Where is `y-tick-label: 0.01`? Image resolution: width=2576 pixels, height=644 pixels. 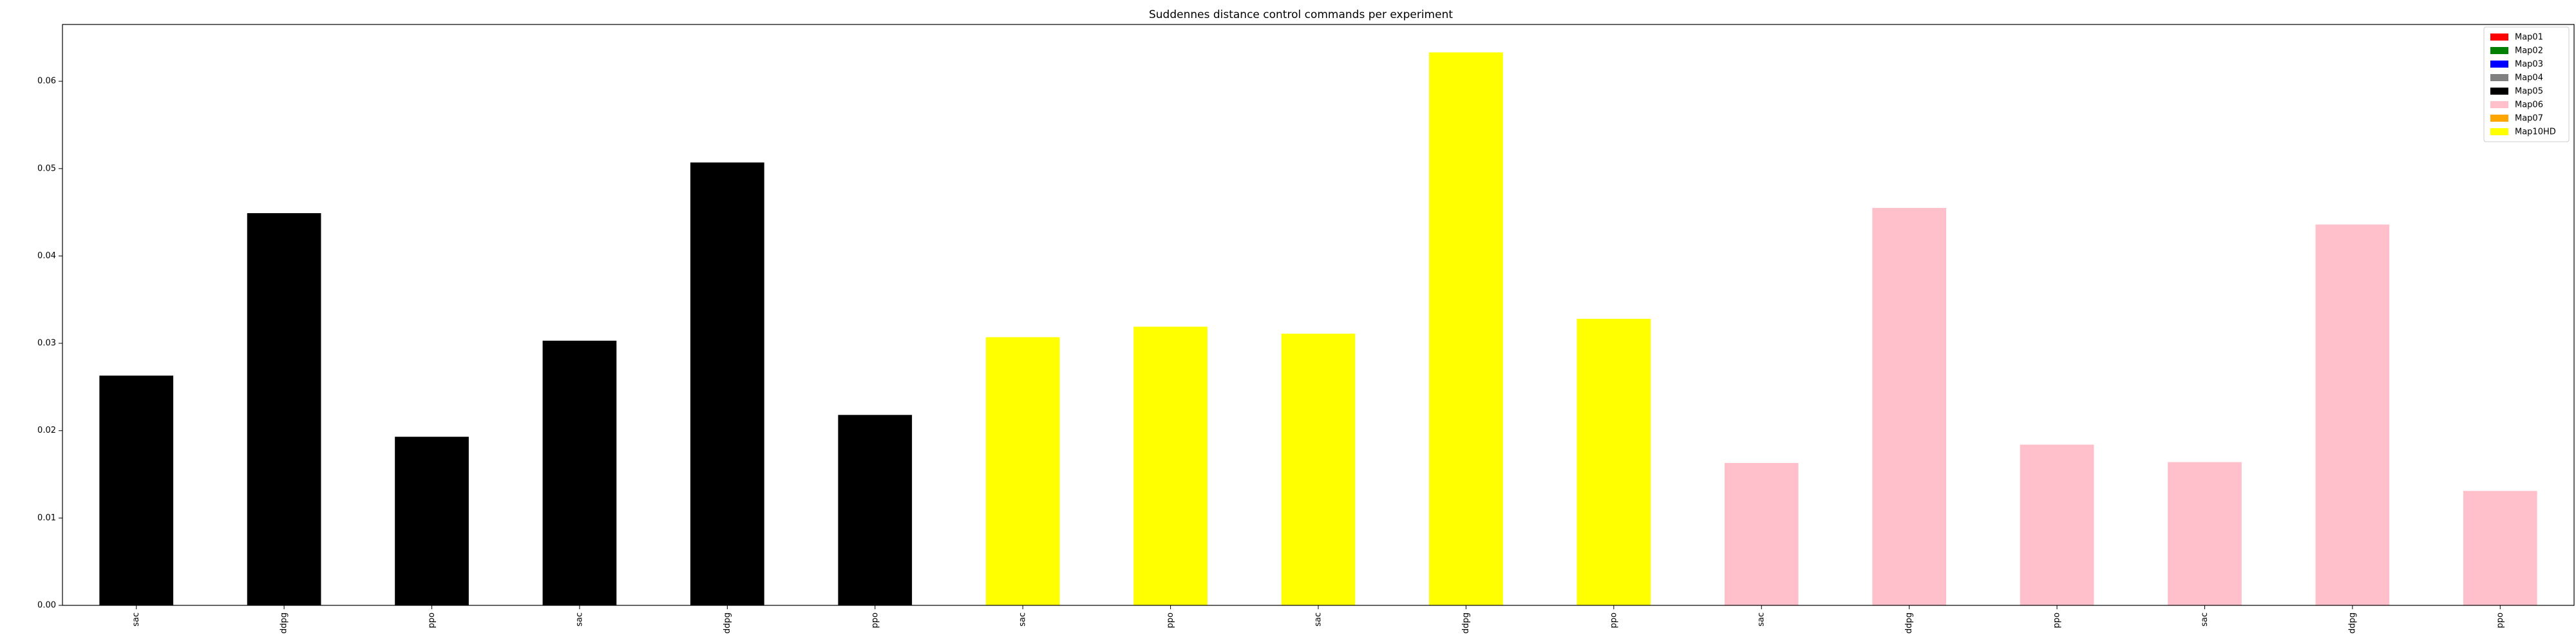
y-tick-label: 0.01 is located at coordinates (46, 518).